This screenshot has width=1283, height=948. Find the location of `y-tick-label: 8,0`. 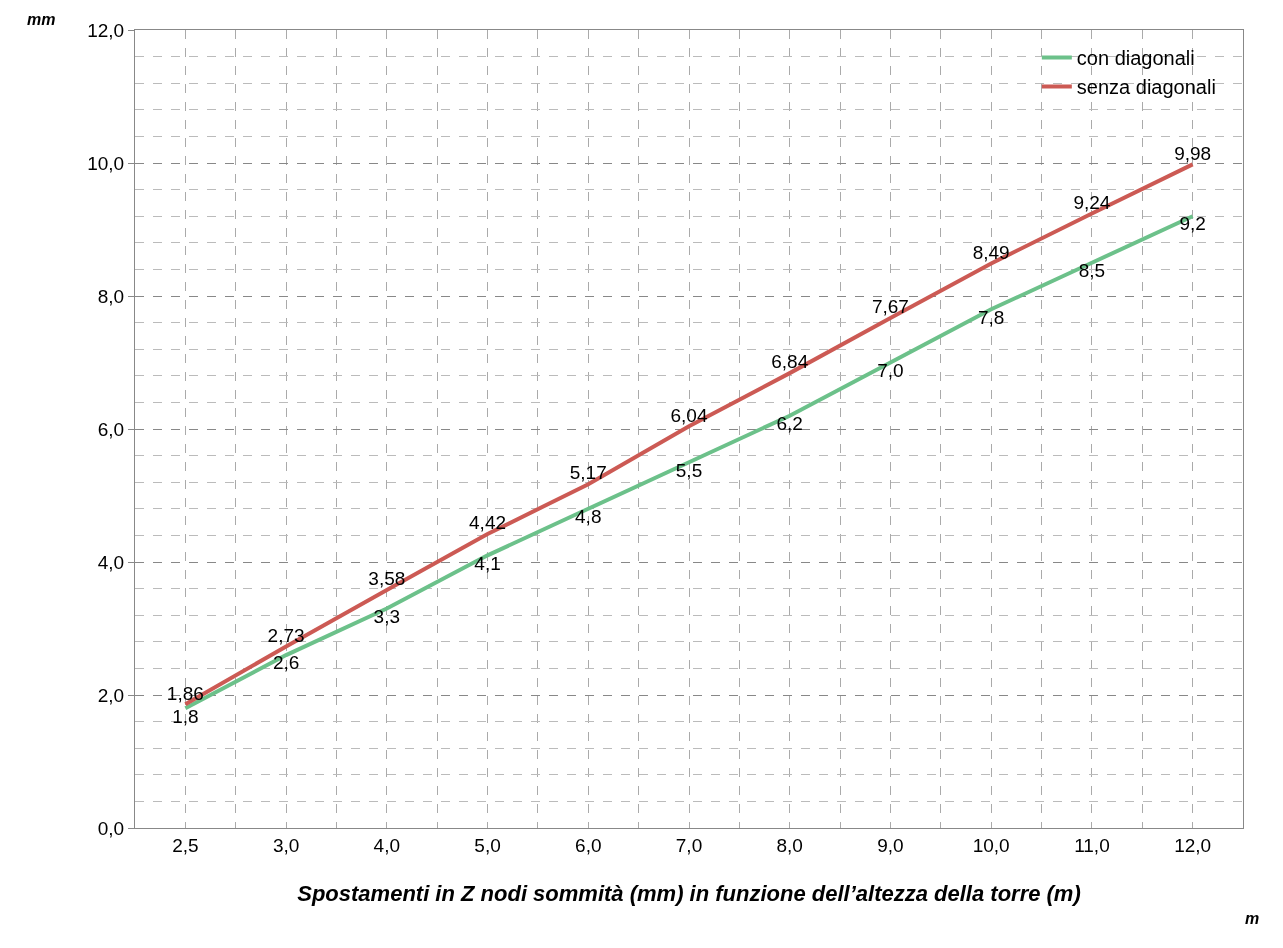

y-tick-label: 8,0 is located at coordinates (111, 296).